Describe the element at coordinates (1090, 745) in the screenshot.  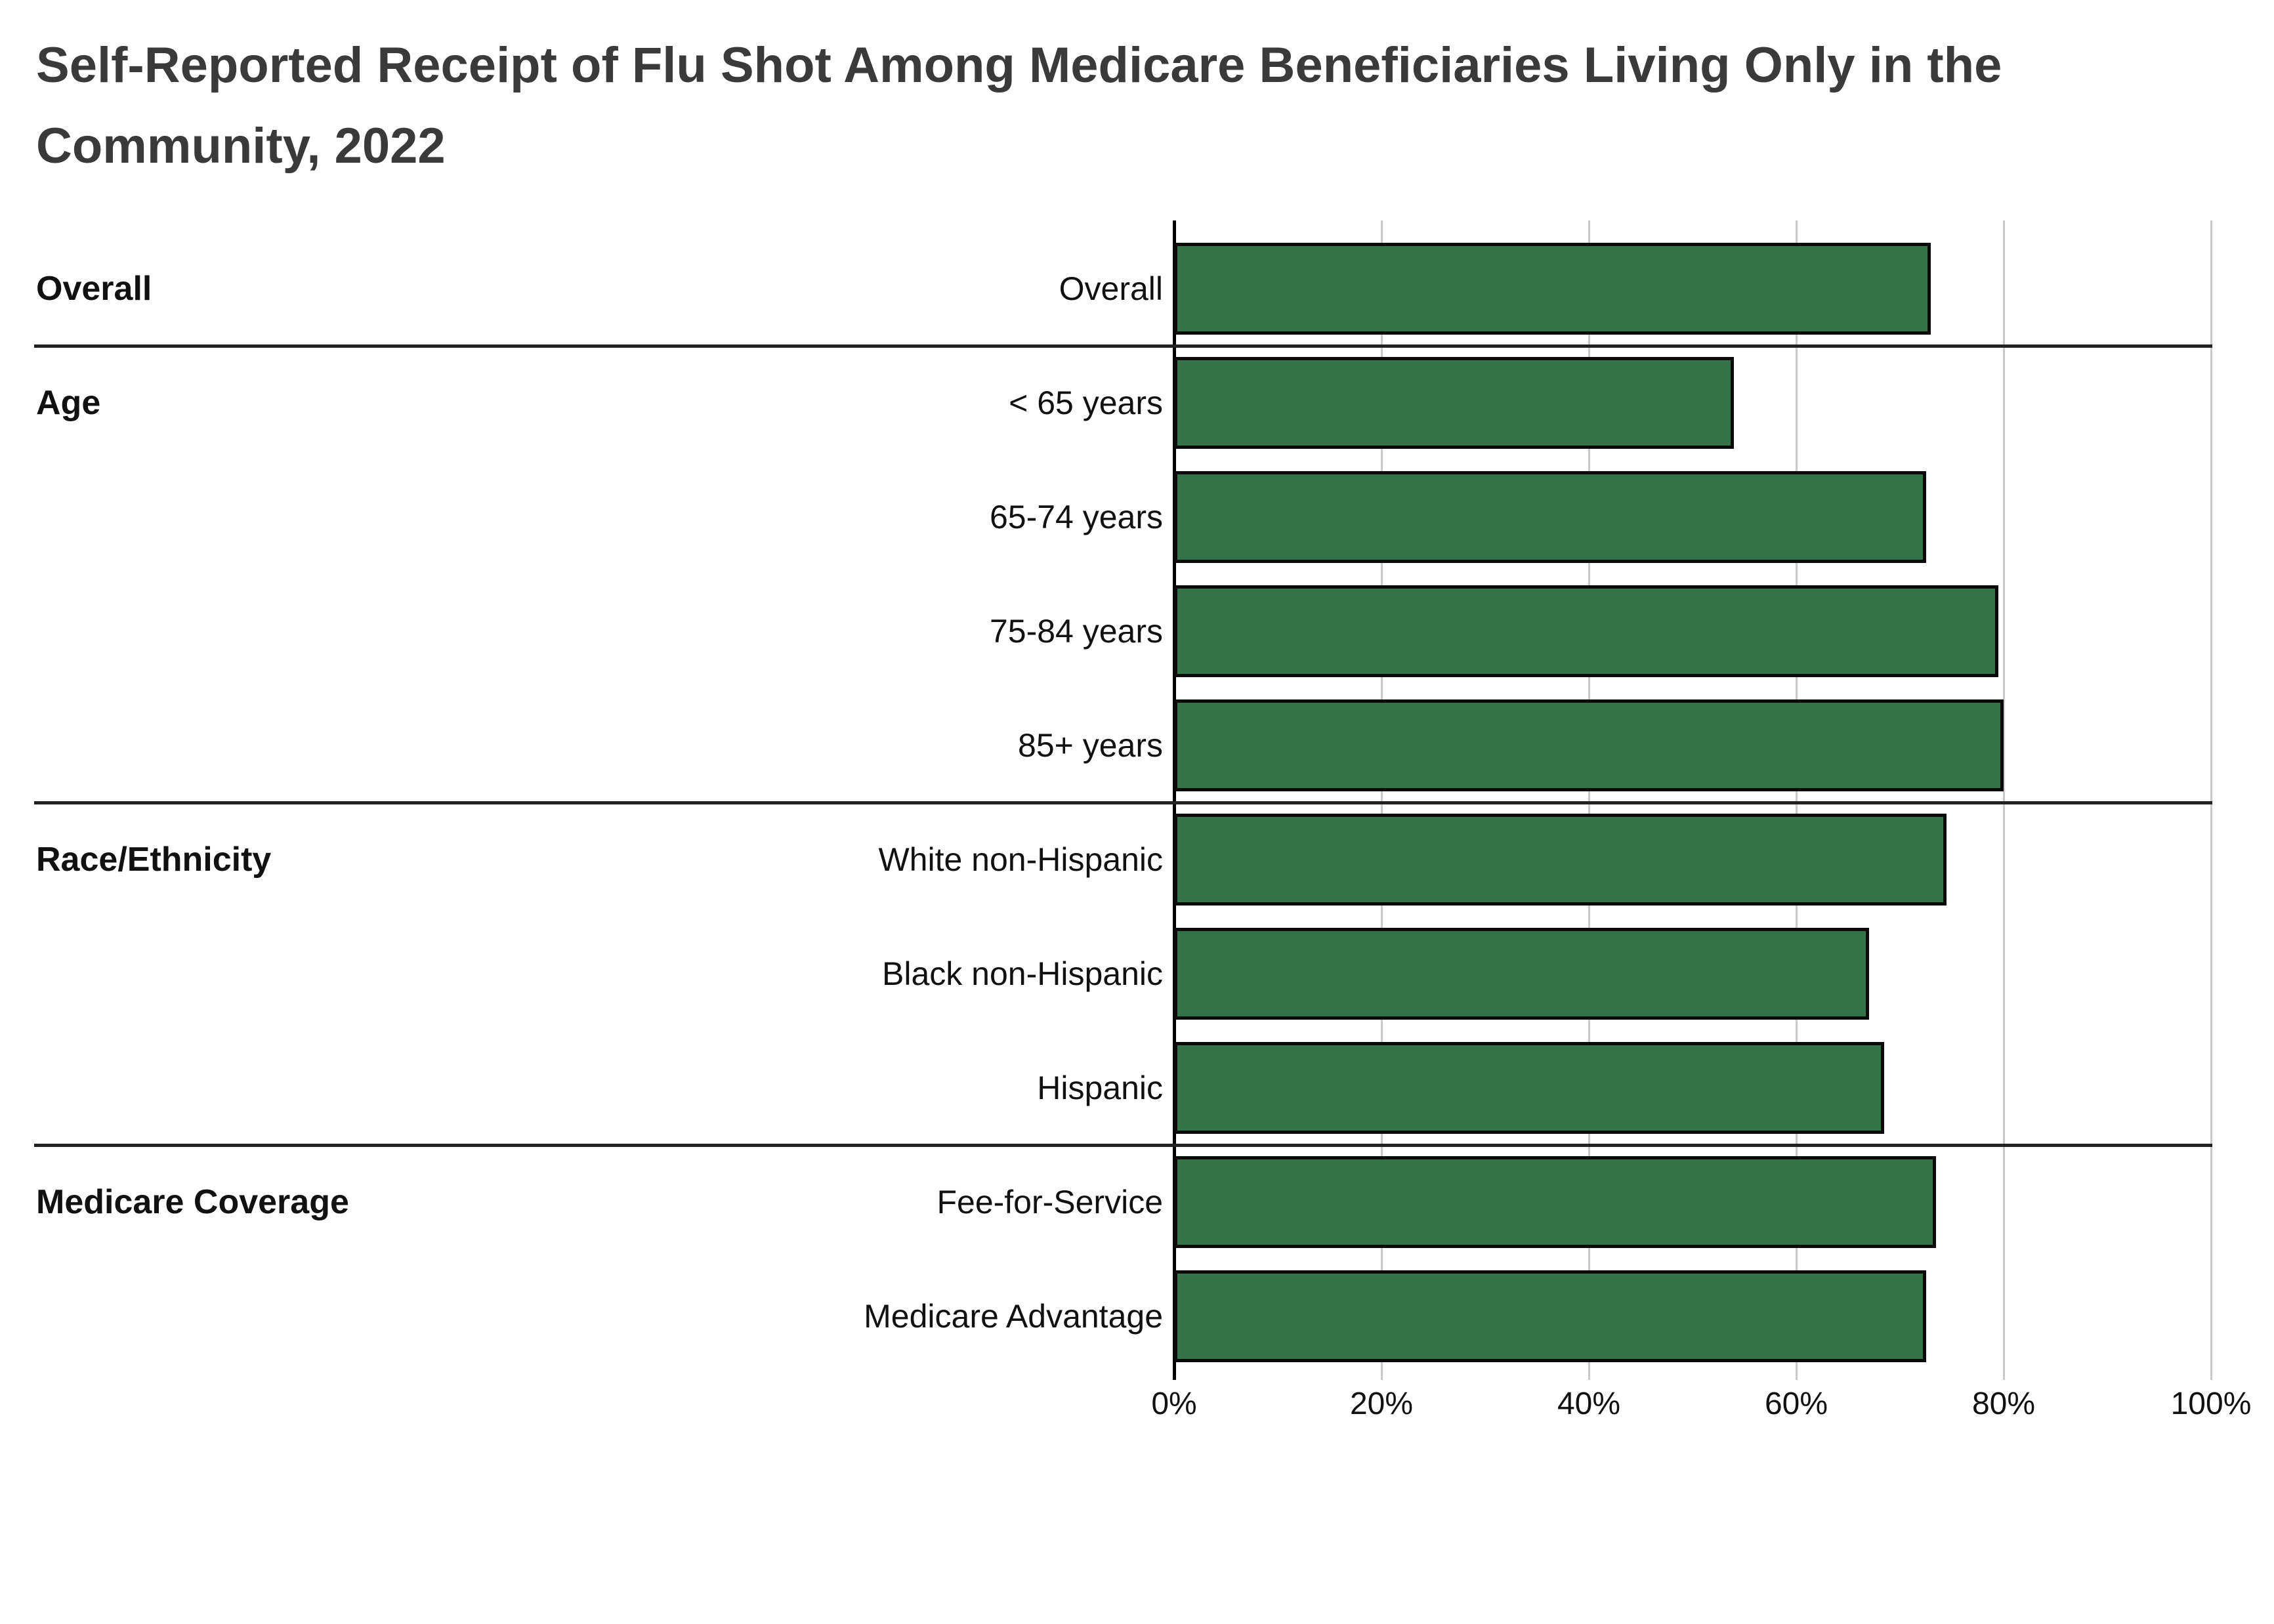
I see `row-label: 85+ years` at that location.